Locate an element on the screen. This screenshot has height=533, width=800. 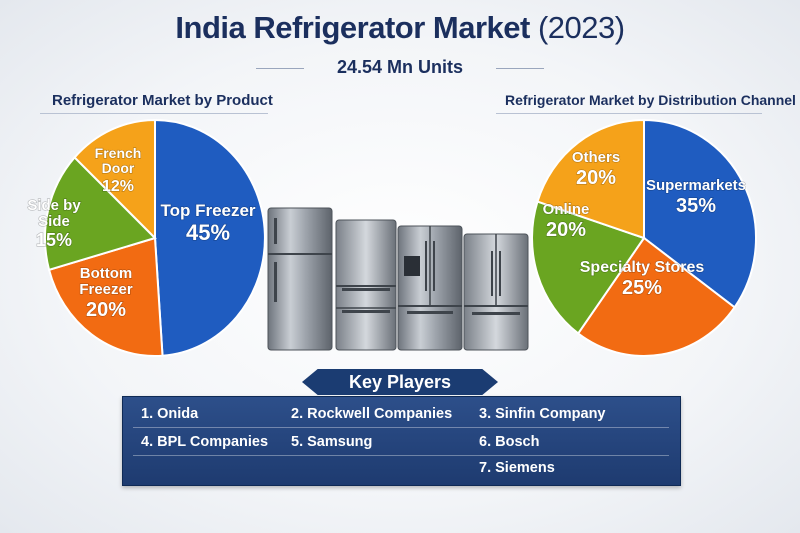
slice-label: French Door 12% is located at coordinates (118, 169).